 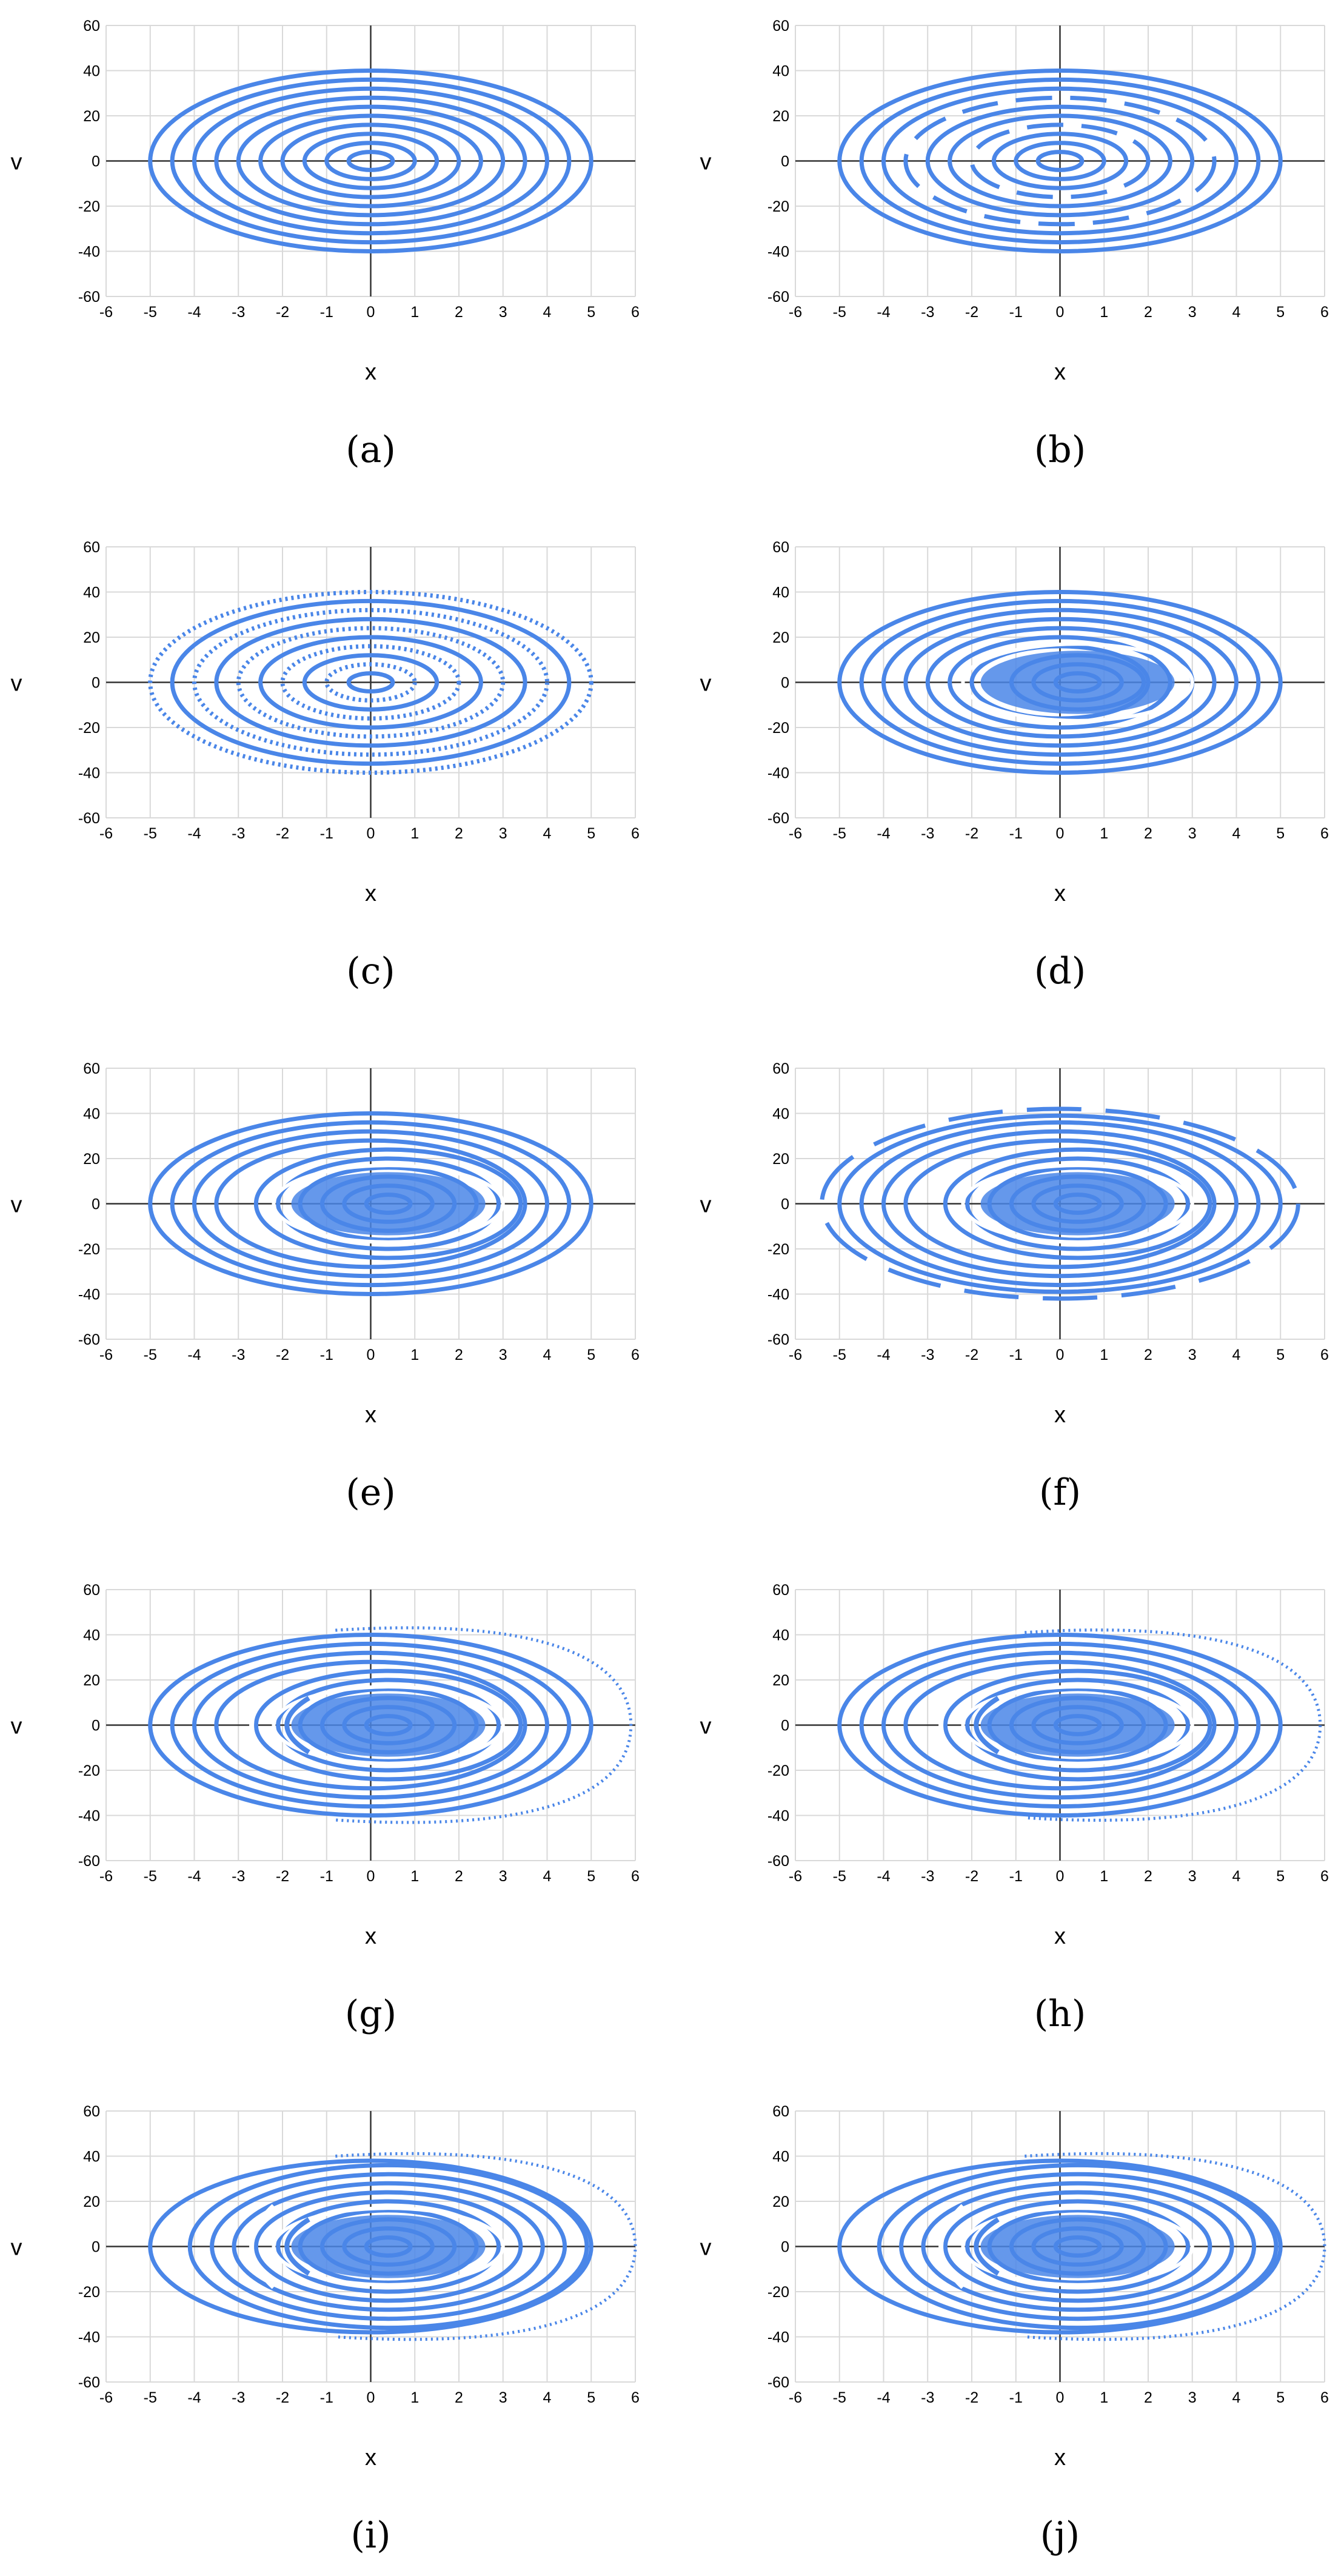 What do you see at coordinates (1016, 1876) in the screenshot?
I see `x-tick-label: -1` at bounding box center [1016, 1876].